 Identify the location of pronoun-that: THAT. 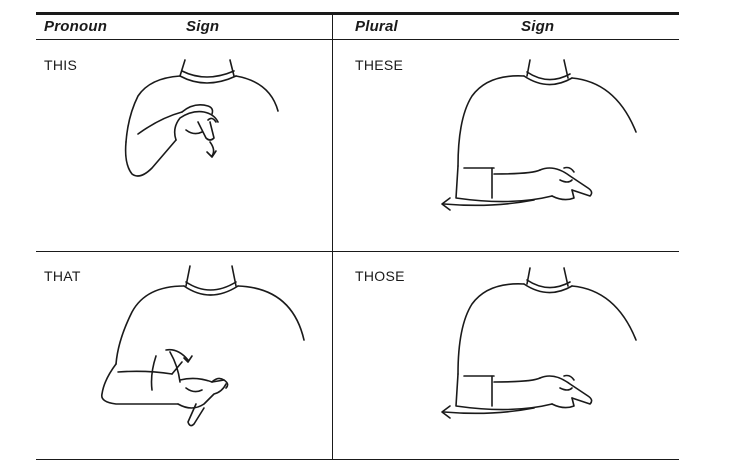
(62, 276).